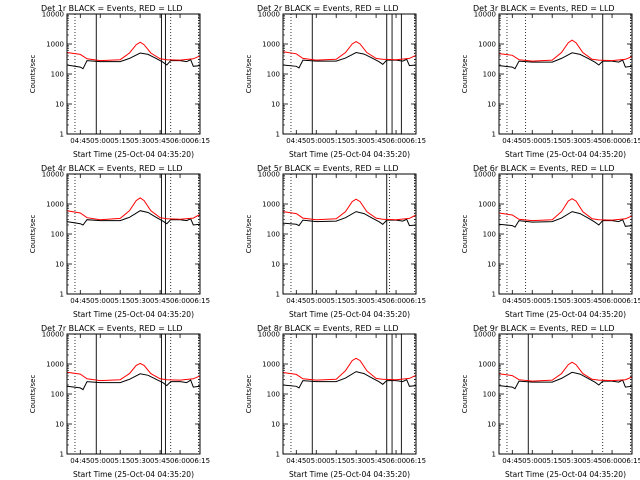  Describe the element at coordinates (328, 8) in the screenshot. I see `chart-title: Det 2r BLACK = Events, RED = LLD` at that location.